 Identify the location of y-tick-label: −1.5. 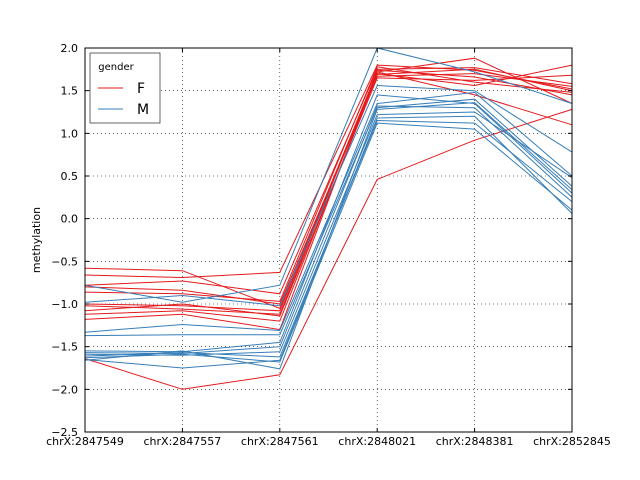
(64, 347).